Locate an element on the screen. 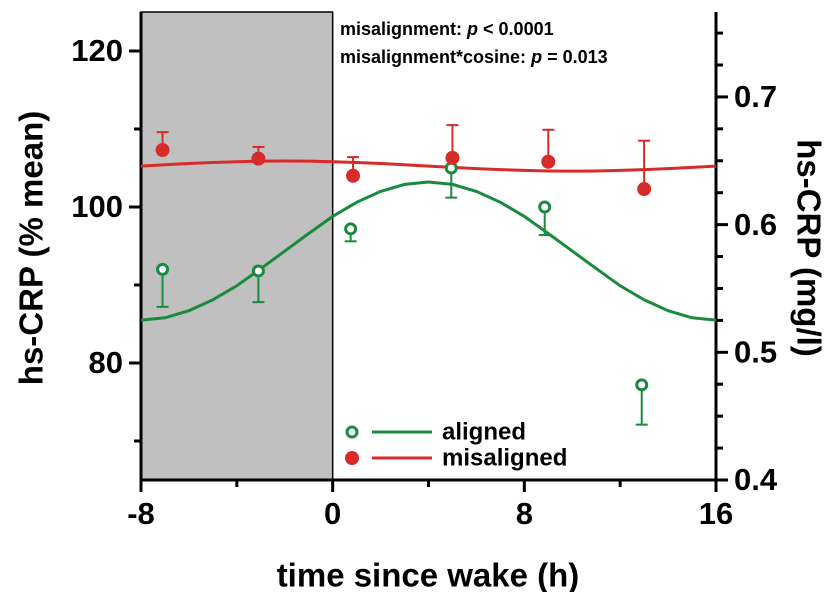 This screenshot has width=834, height=592. legend-label: misaligned is located at coordinates (504, 457).